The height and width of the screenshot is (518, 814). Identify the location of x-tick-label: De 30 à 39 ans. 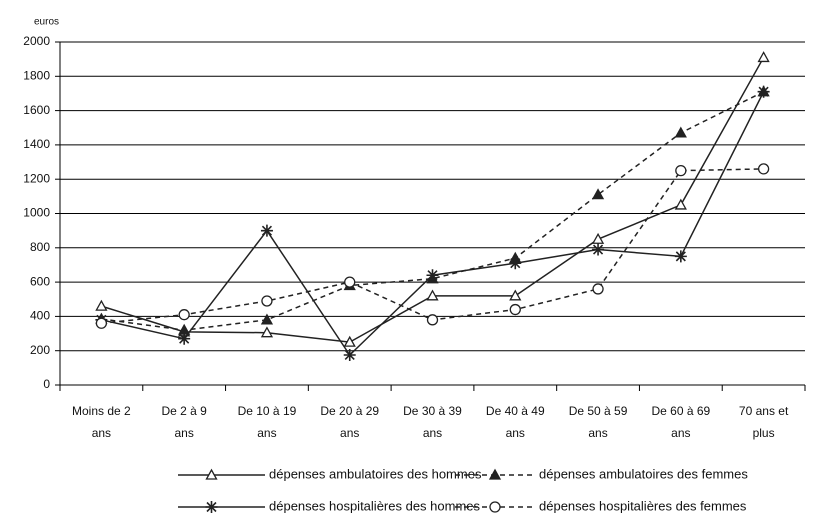
(432, 422).